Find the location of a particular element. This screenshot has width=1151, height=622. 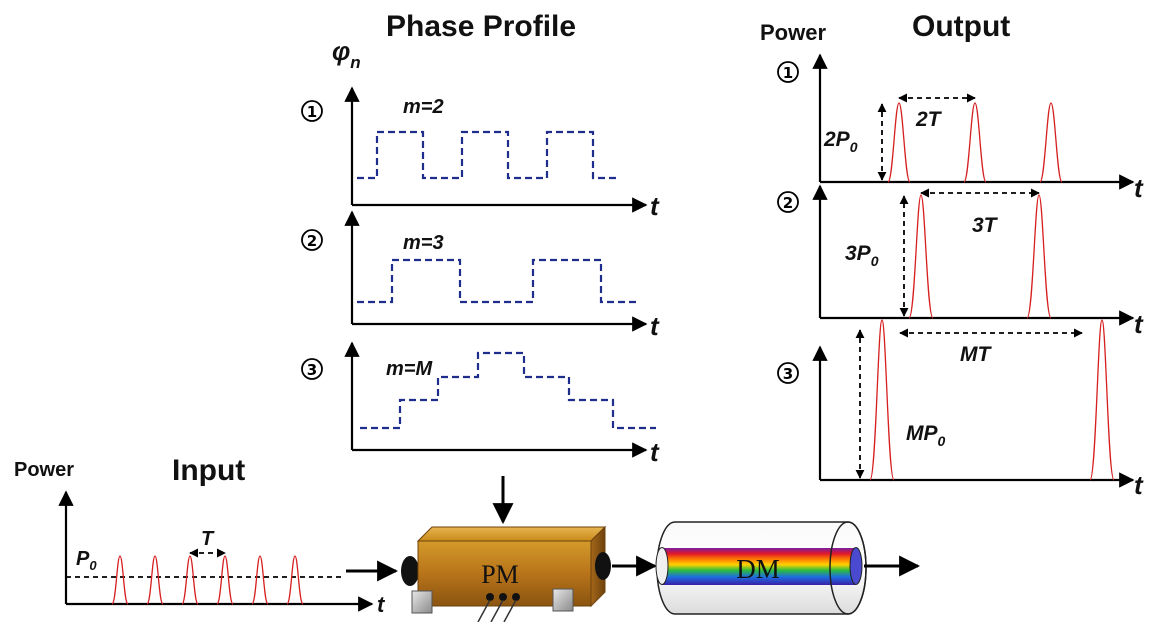

output-row-3: 3 t MT MP0 is located at coordinates (960, 409).